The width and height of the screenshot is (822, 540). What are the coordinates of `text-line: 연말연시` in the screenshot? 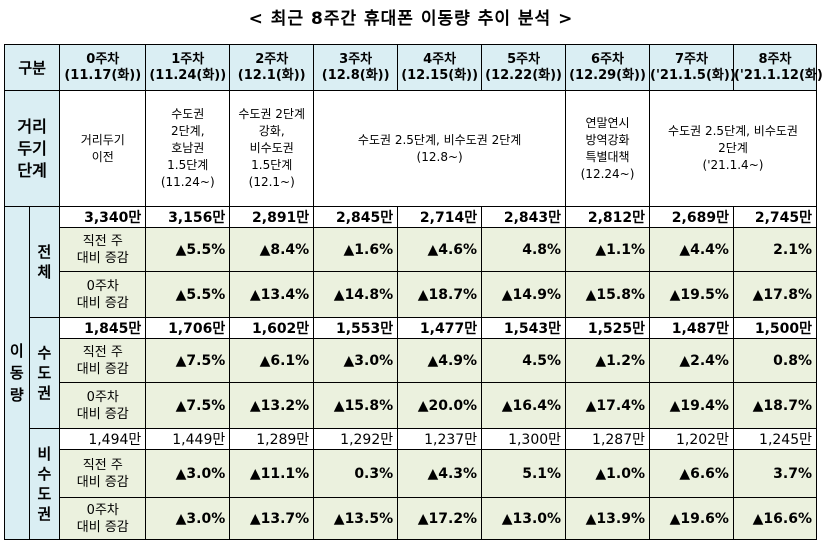 It's located at (607, 122).